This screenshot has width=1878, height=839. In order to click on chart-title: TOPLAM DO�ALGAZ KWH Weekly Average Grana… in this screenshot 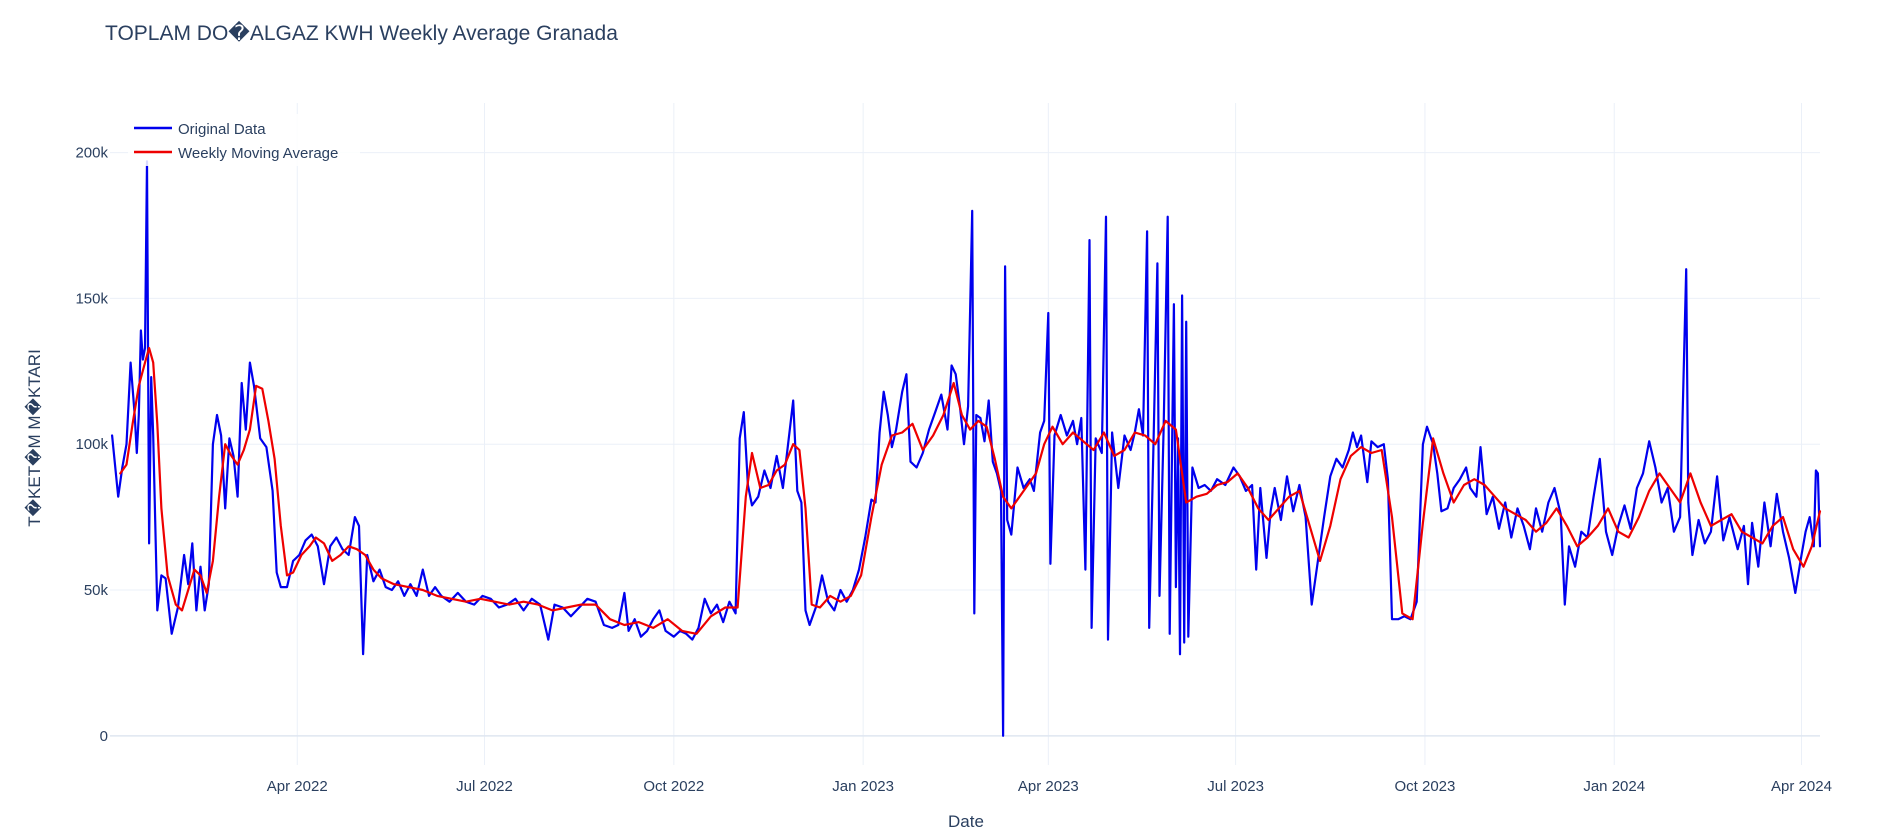, I will do `click(361, 32)`.